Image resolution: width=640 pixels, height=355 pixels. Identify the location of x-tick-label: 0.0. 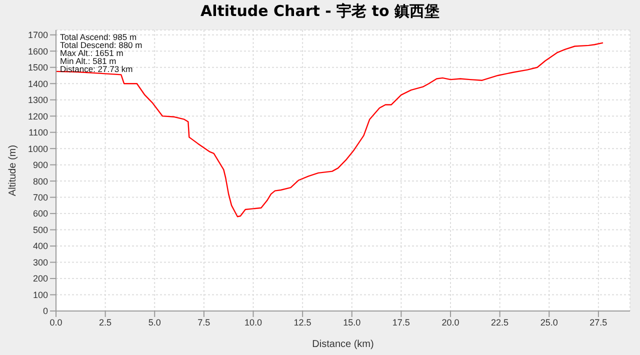
(56, 322).